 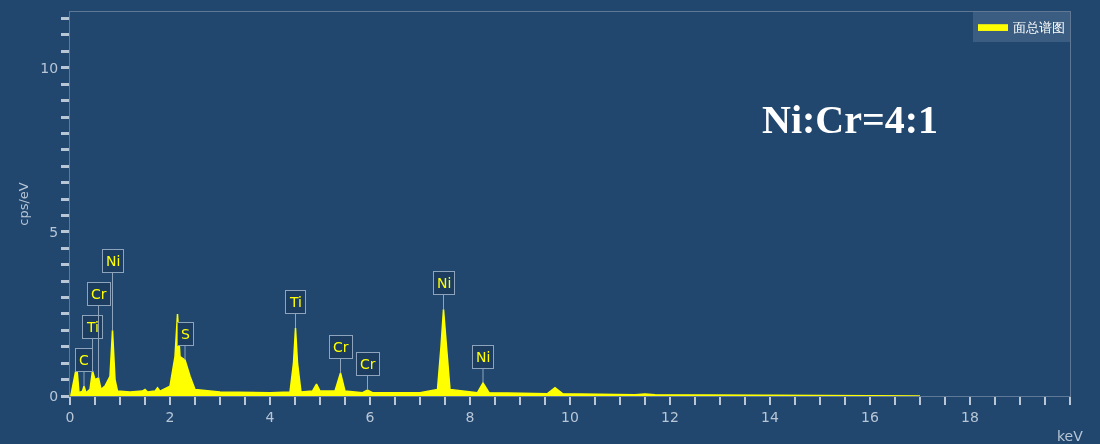 I want to click on annotation: Ni:Cr=4:1, so click(x=850, y=119).